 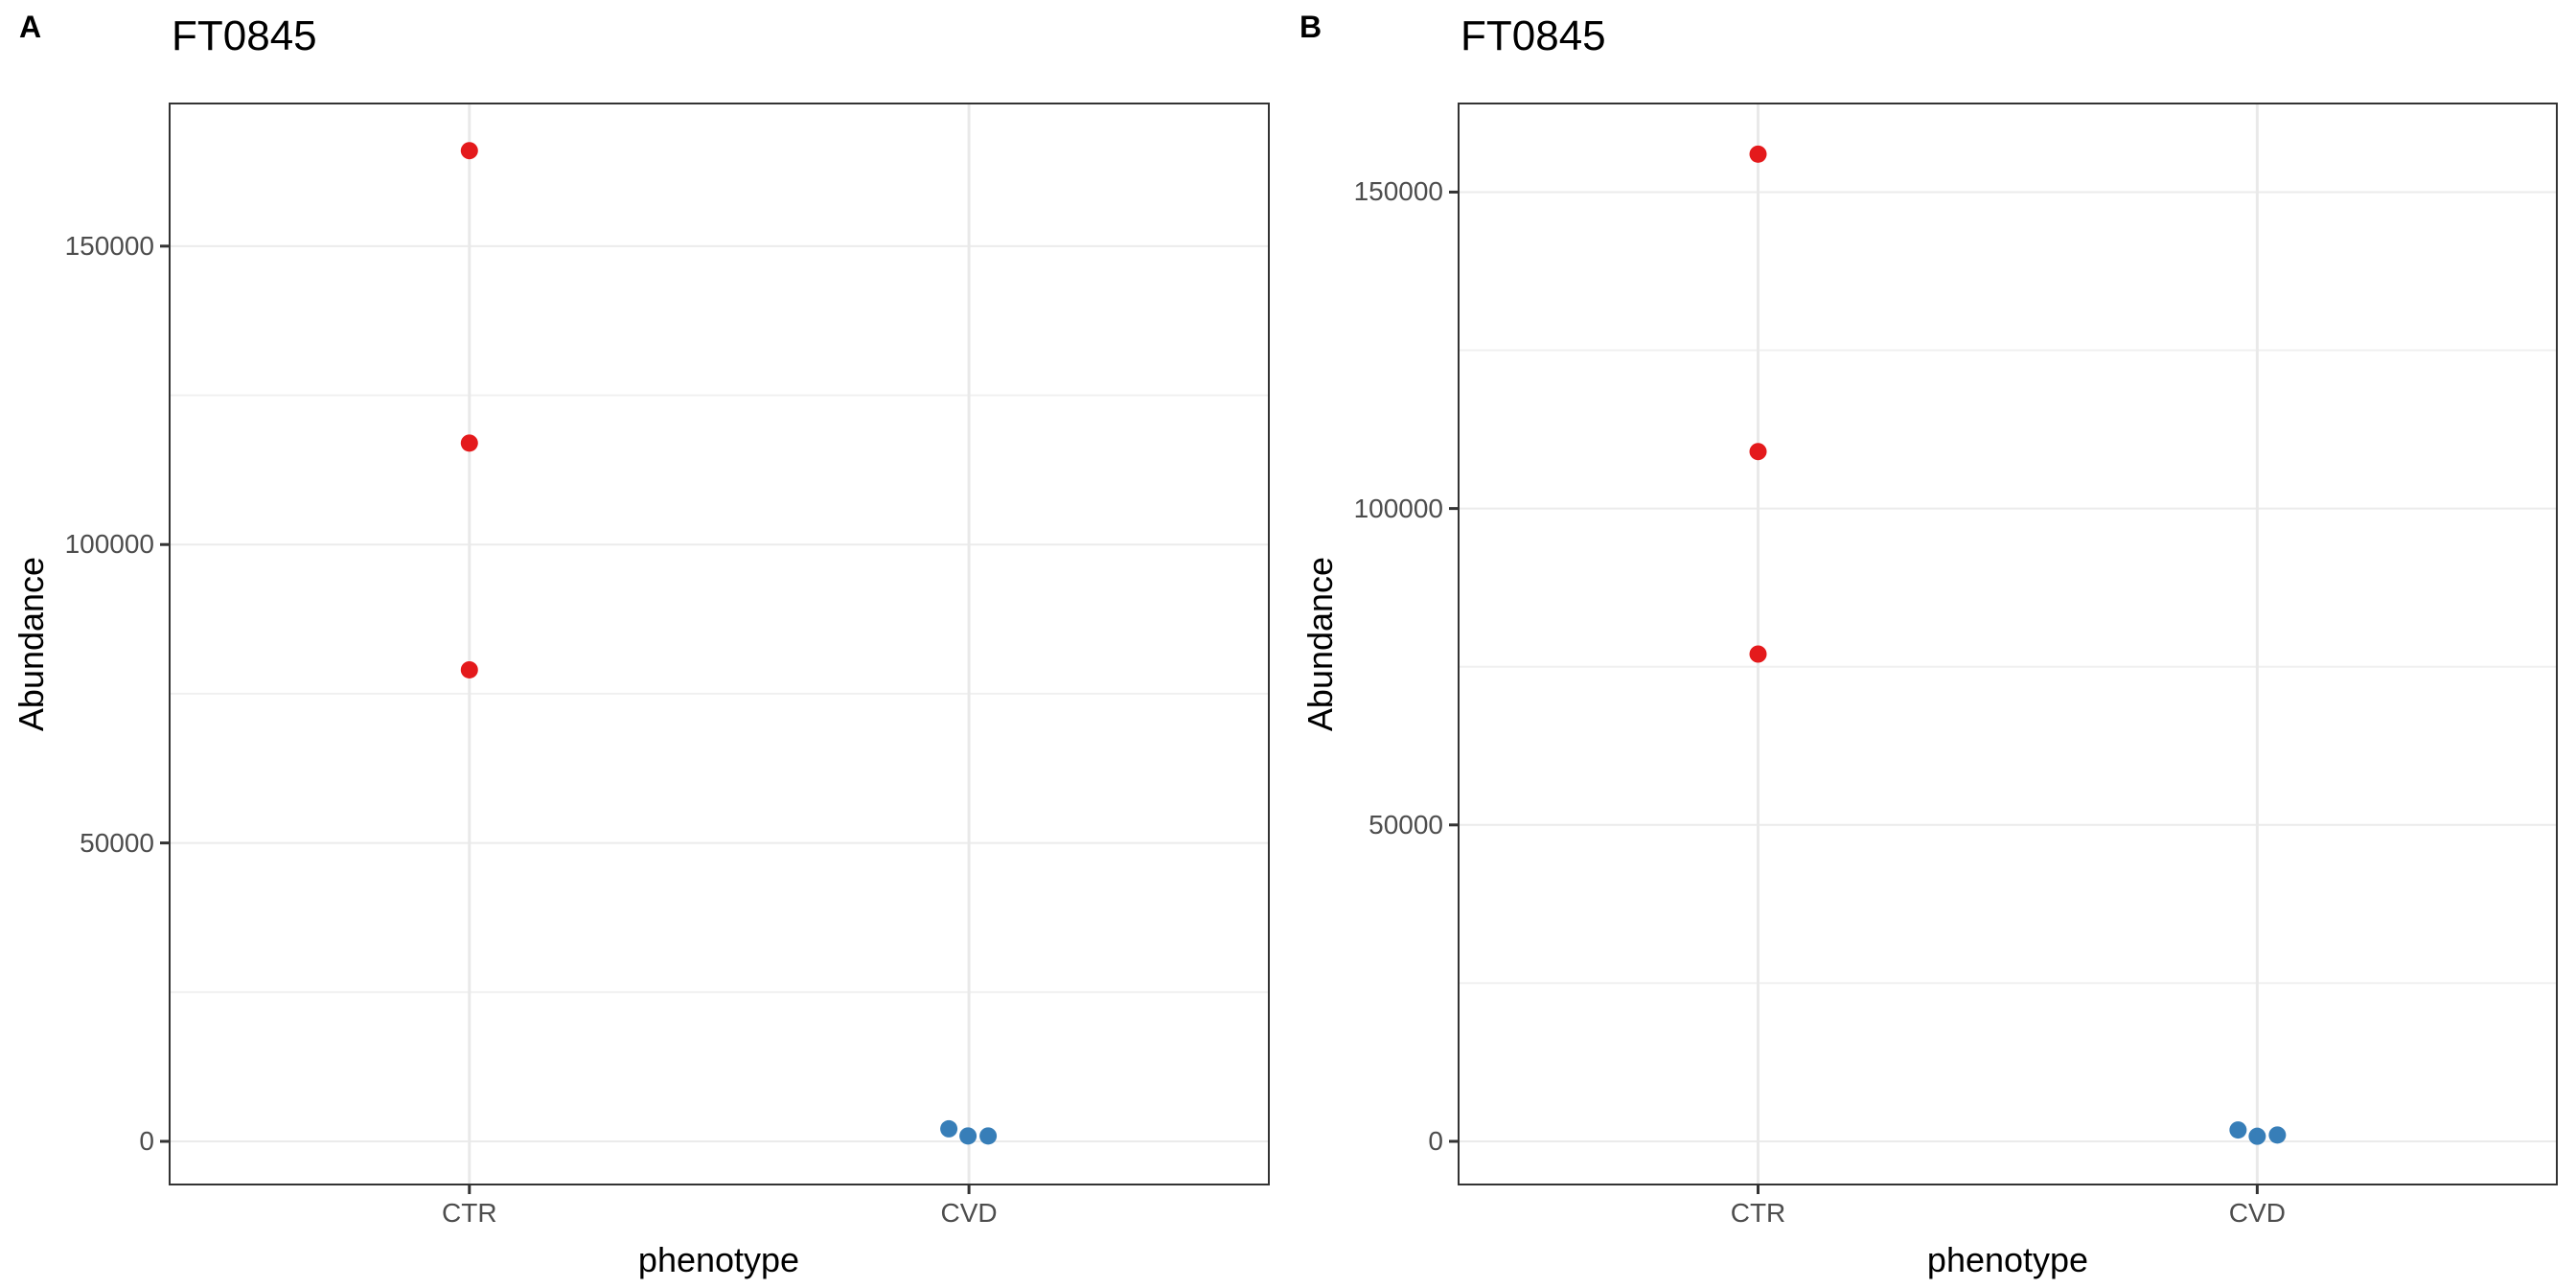 What do you see at coordinates (1533, 35) in the screenshot?
I see `plot-title-b: FT0845` at bounding box center [1533, 35].